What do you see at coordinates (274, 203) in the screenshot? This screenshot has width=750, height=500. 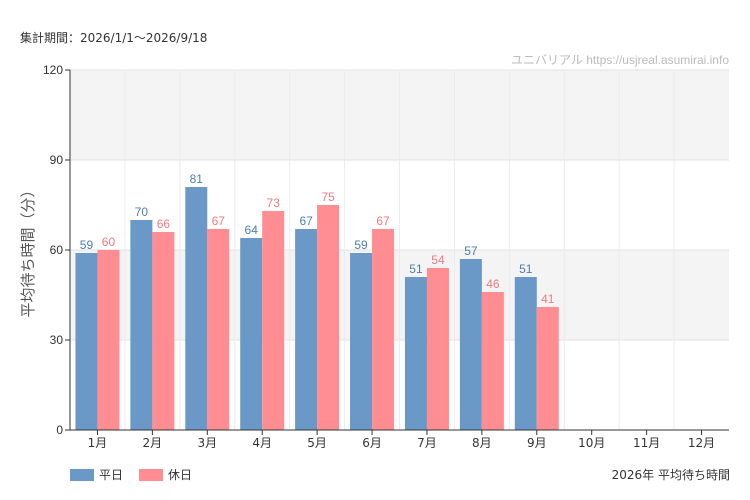 I see `data-label: 73` at bounding box center [274, 203].